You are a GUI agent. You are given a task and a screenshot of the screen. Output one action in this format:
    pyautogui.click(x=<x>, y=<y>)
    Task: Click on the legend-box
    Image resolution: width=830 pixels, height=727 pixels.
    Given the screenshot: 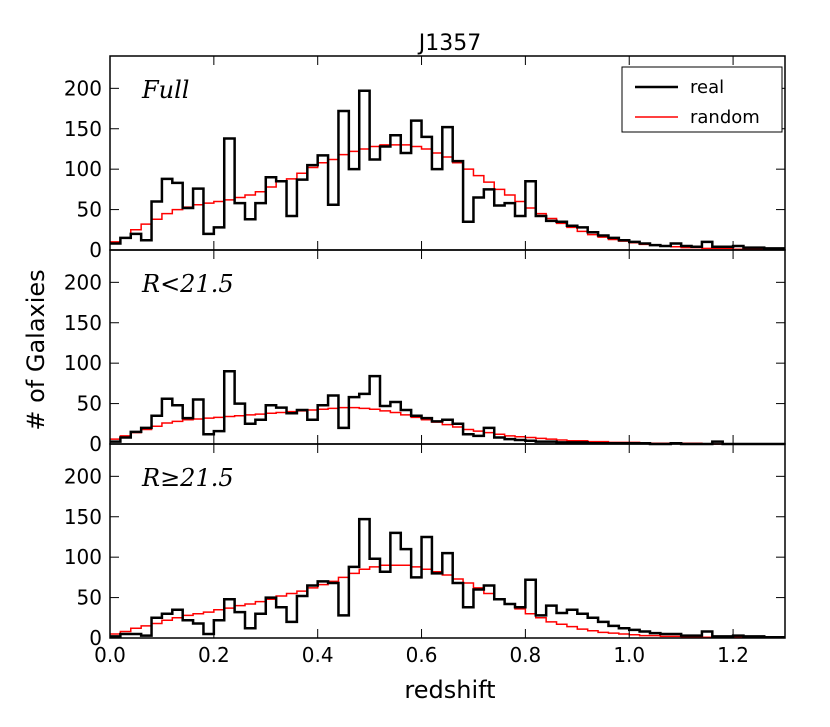 What is the action you would take?
    pyautogui.click(x=702, y=99)
    